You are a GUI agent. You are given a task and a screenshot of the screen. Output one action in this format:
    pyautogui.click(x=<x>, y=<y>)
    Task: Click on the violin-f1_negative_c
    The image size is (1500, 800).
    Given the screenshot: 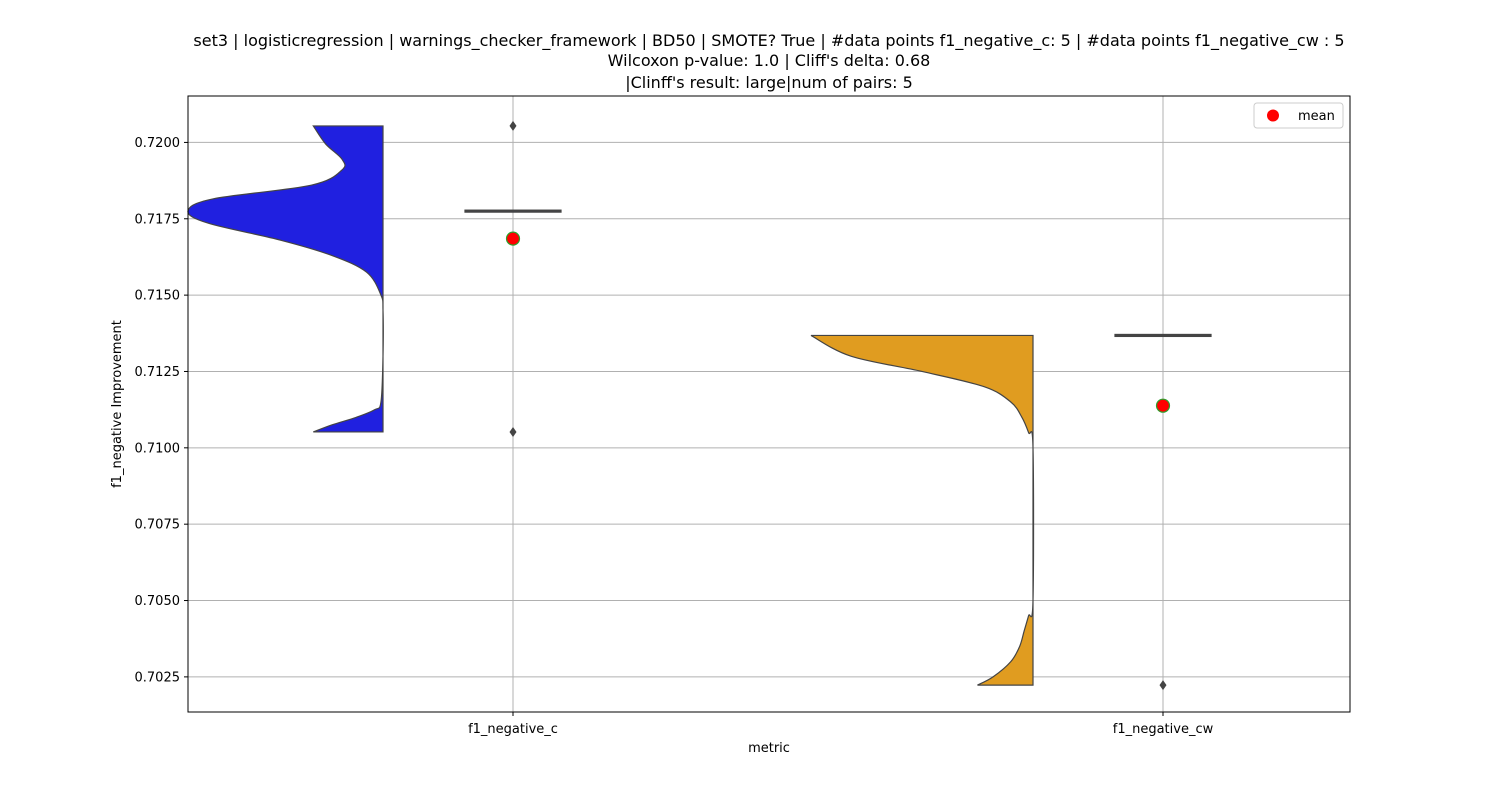 What is the action you would take?
    pyautogui.click(x=285, y=279)
    